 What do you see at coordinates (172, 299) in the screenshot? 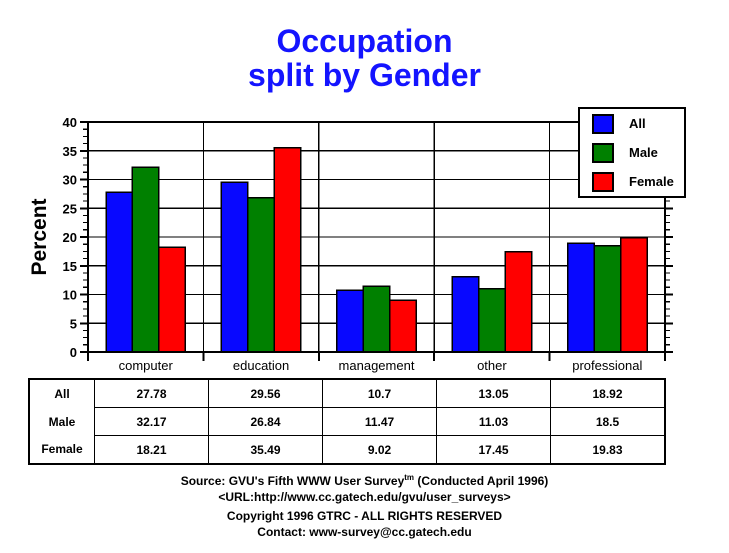
I see `bar-computer-female` at bounding box center [172, 299].